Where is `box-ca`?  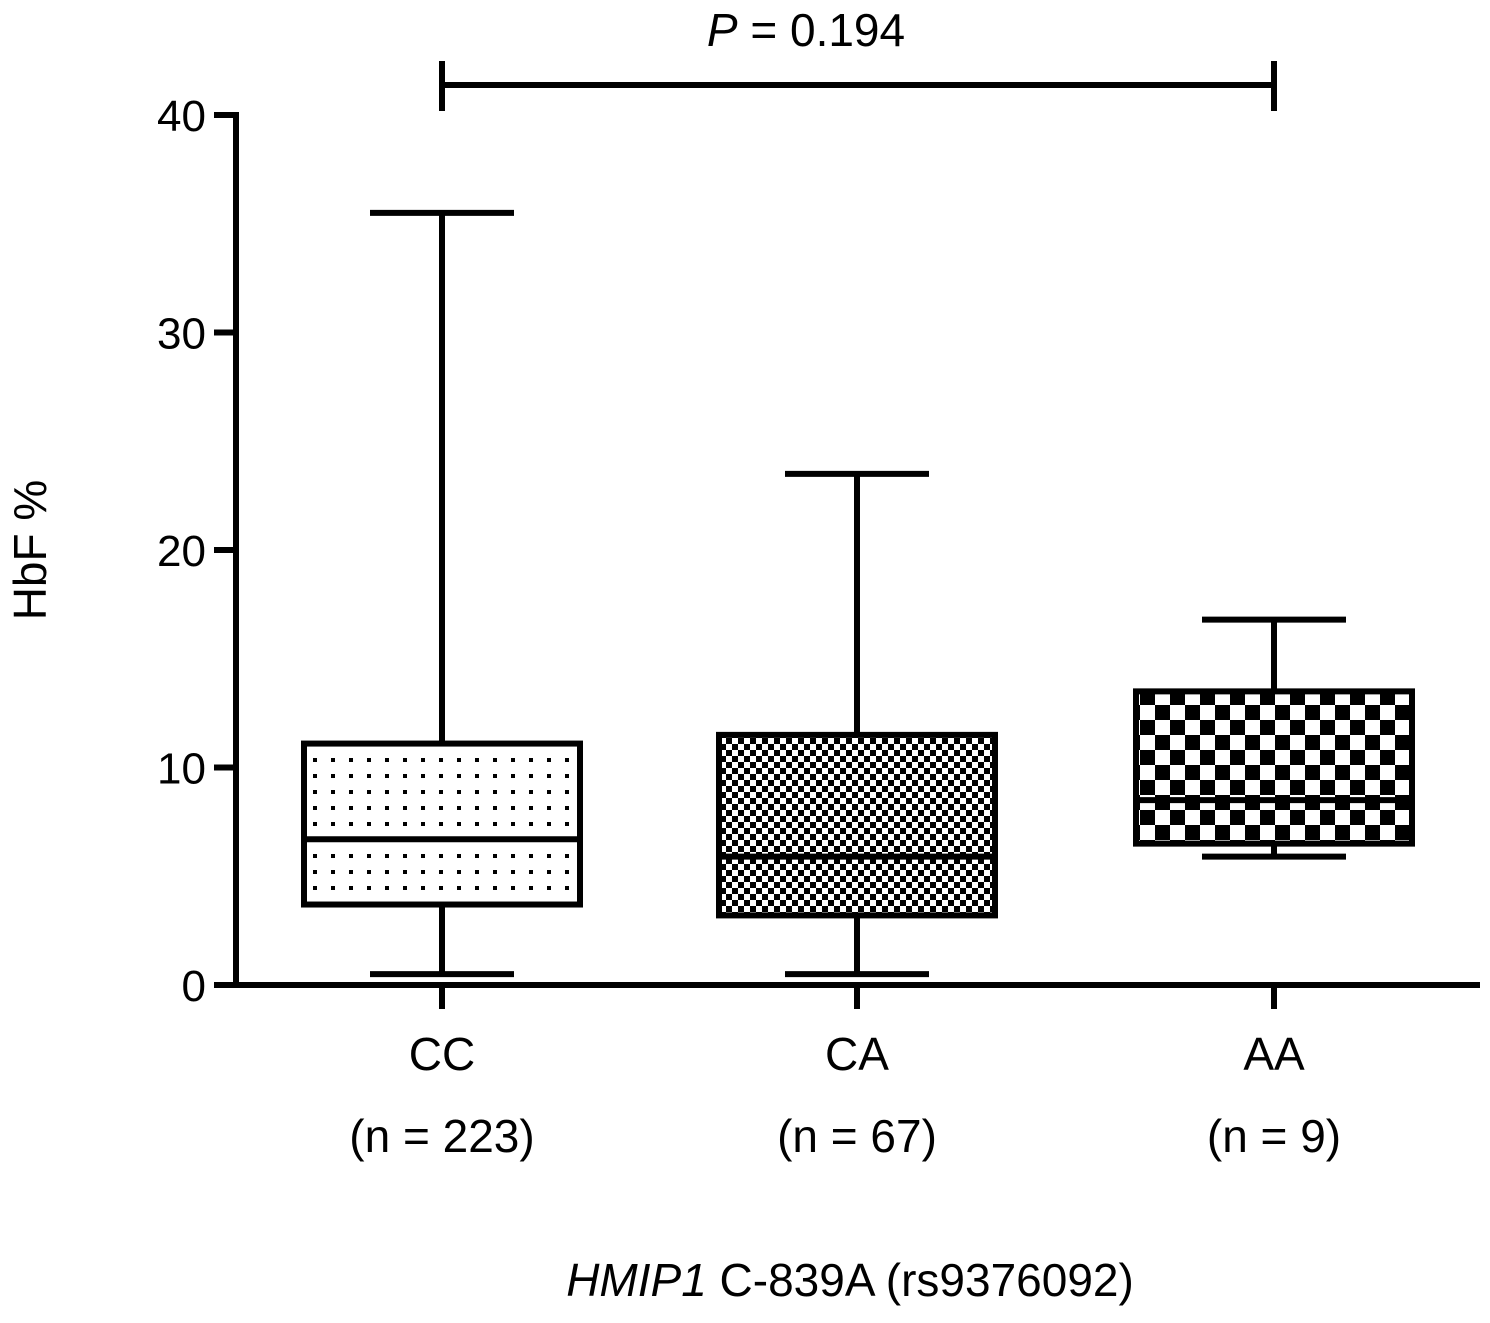
box-ca is located at coordinates (857, 724).